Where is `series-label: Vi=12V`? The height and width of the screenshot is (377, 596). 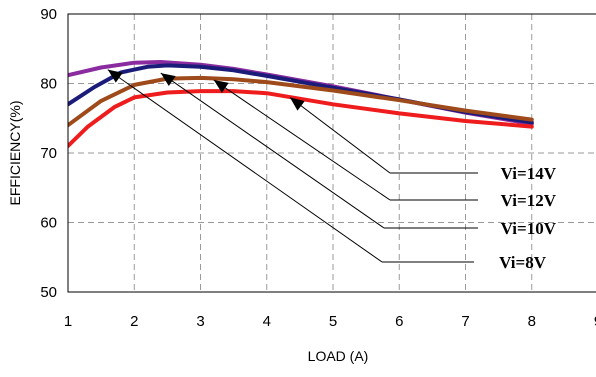
series-label: Vi=12V is located at coordinates (529, 200).